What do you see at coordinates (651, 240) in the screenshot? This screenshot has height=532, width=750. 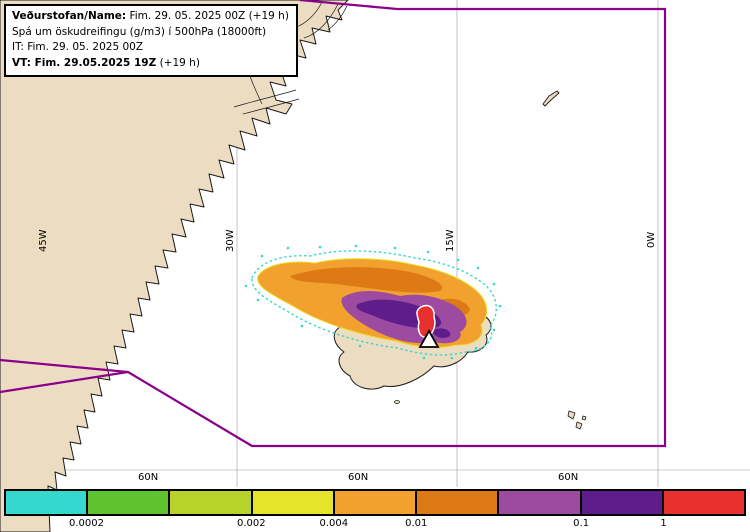 I see `meridian-label-0w: 0W` at bounding box center [651, 240].